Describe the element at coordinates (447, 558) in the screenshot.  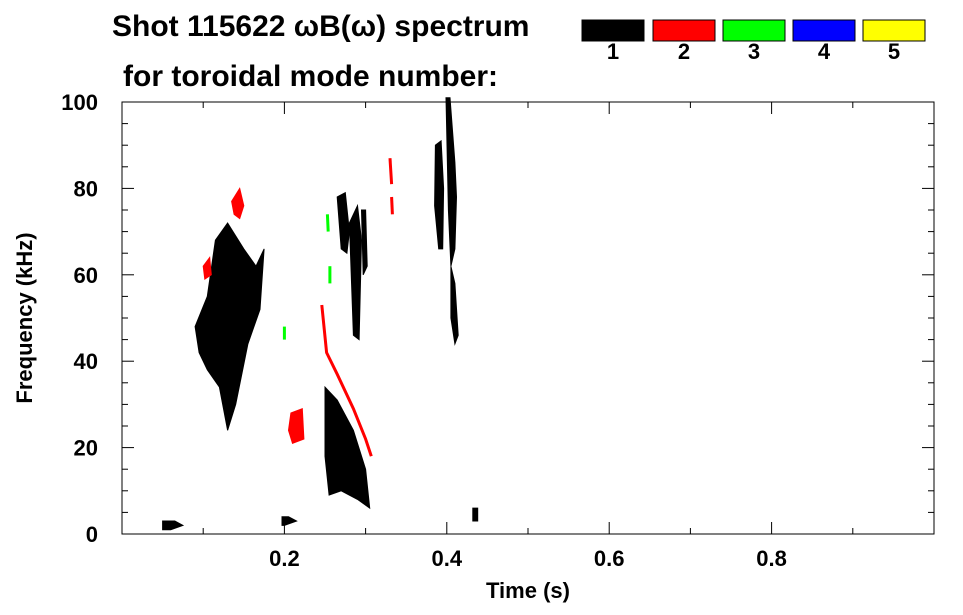
I see `x-tick-label: 0.4` at that location.